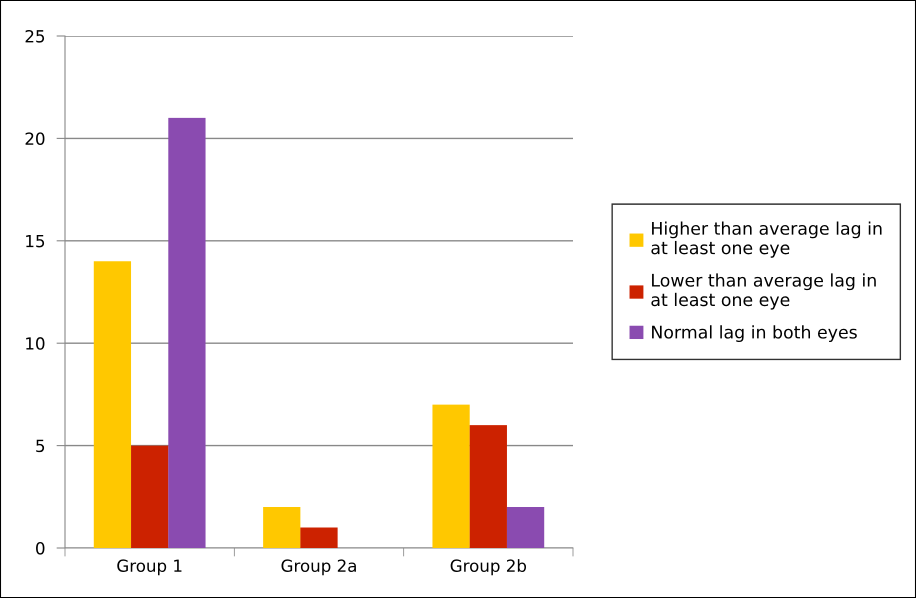 The height and width of the screenshot is (598, 916). Describe the element at coordinates (488, 567) in the screenshot. I see `x-tick-label: Group 2b` at that location.